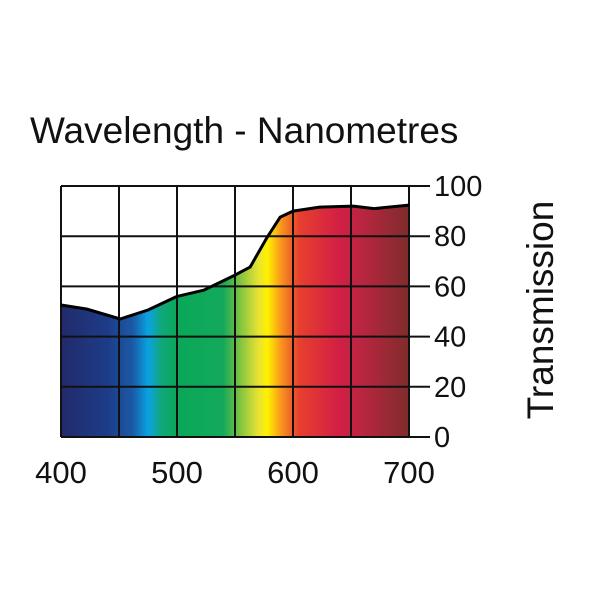 Image resolution: width=600 pixels, height=600 pixels. Describe the element at coordinates (458, 187) in the screenshot. I see `y-tick-label: 100` at that location.